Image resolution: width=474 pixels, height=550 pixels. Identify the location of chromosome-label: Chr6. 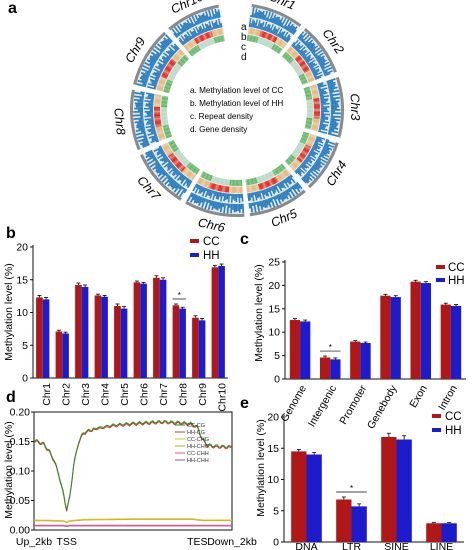
(212, 225).